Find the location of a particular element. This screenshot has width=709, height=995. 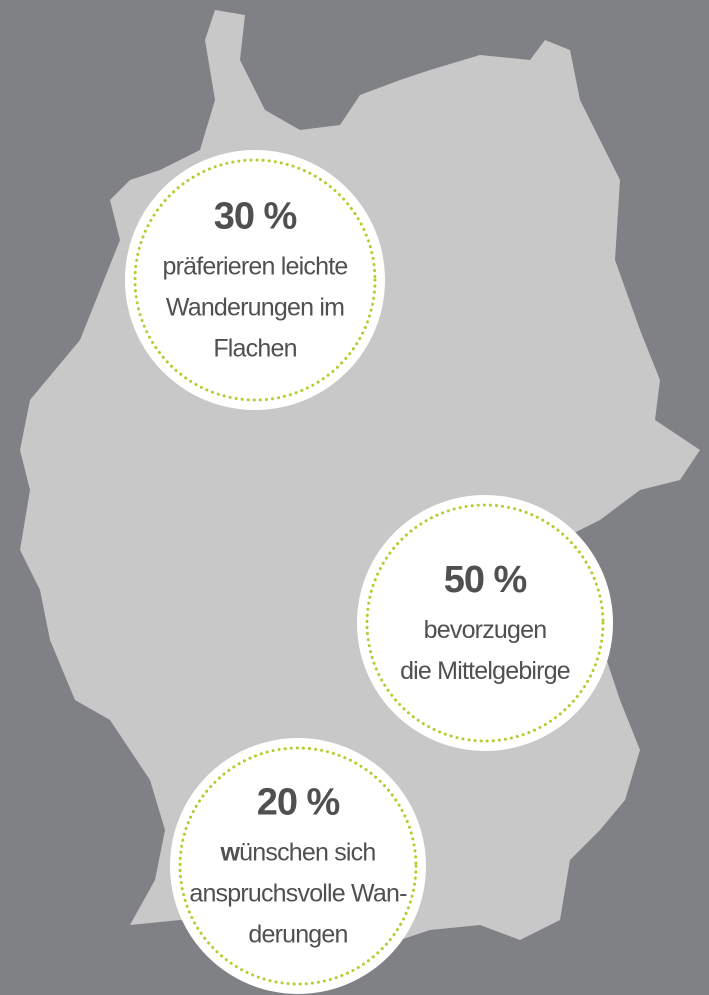

callout: 50 % bevorzugen die Mittelgebirge is located at coordinates (485, 623).